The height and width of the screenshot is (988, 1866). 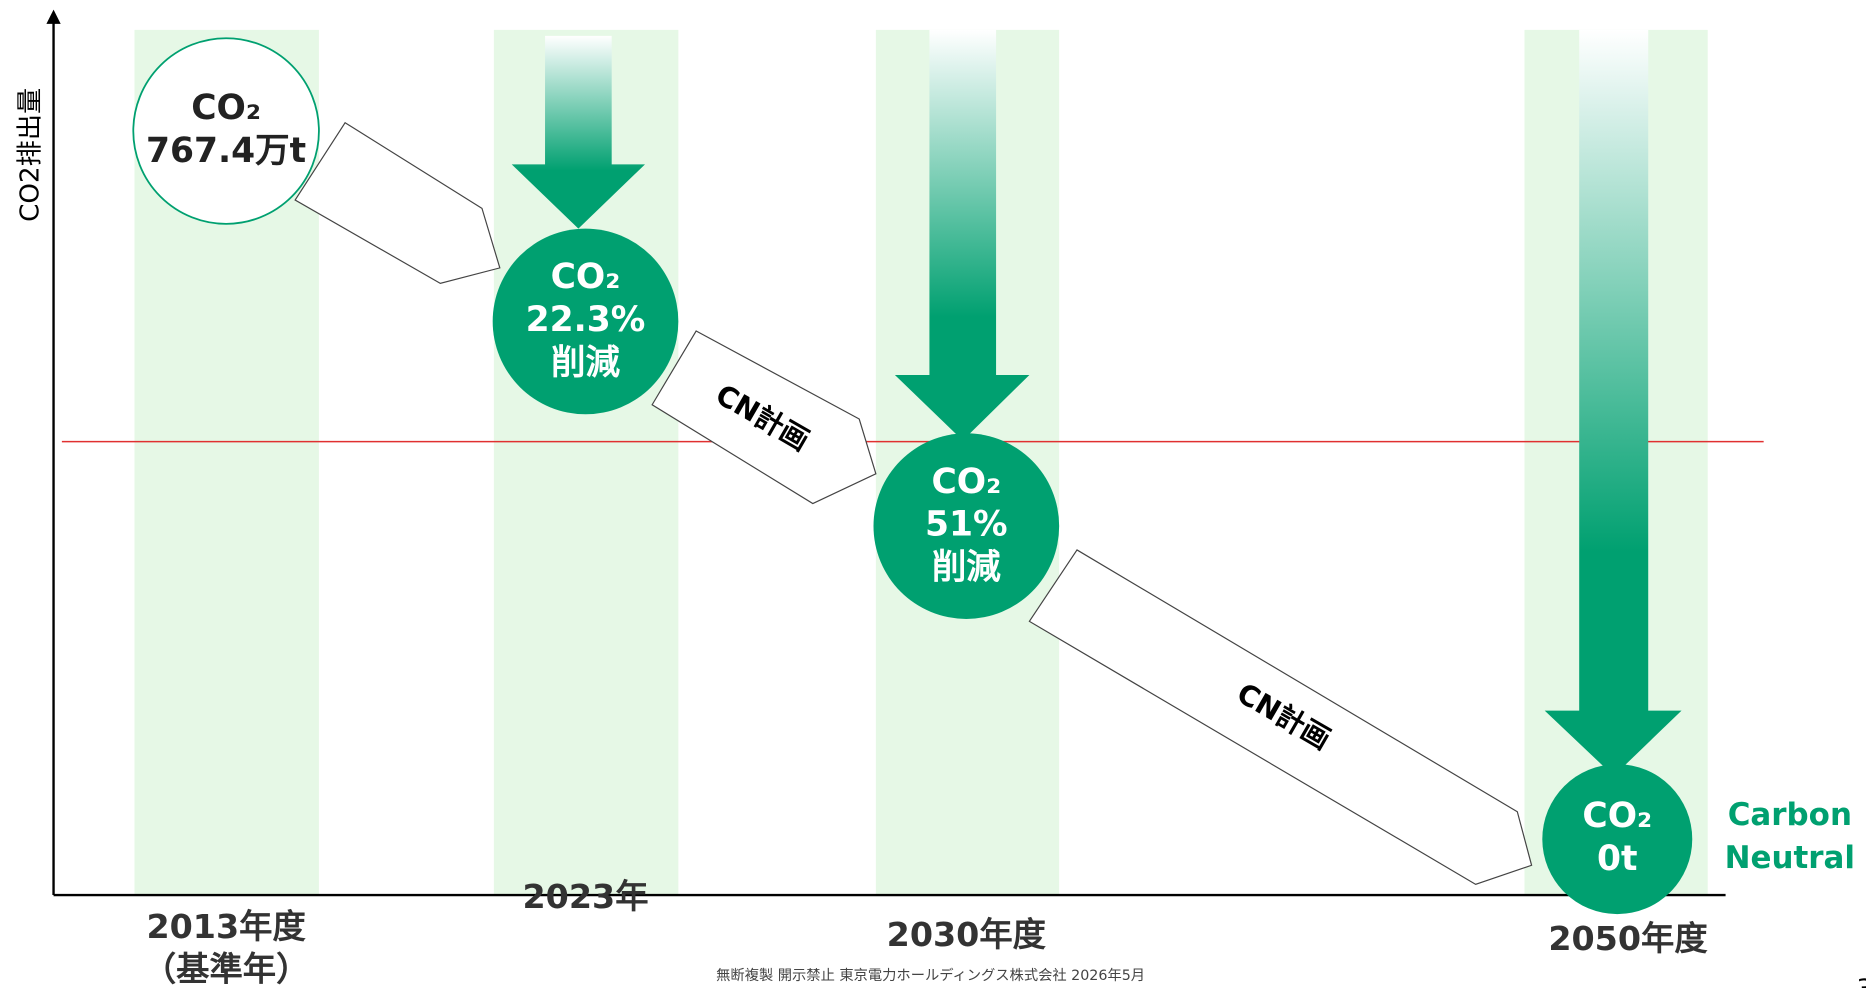 I want to click on year-note: （基準年）, so click(x=226, y=969).